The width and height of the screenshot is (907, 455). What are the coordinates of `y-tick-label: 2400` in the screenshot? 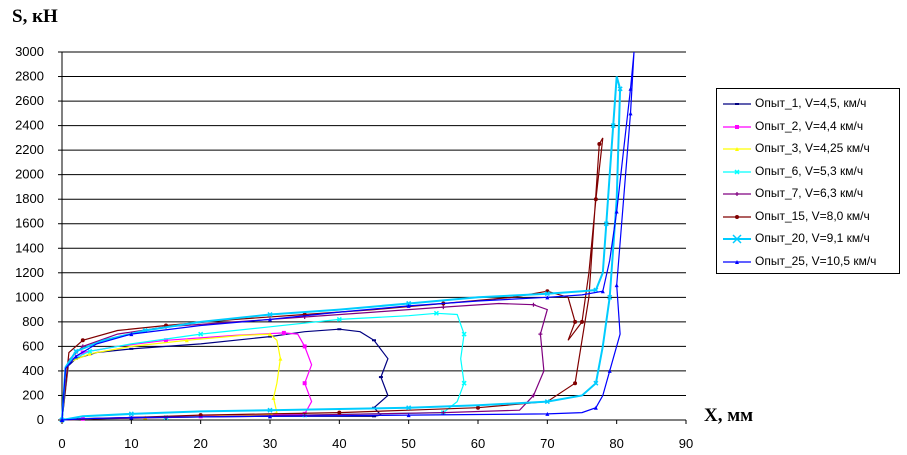 It's located at (29, 125).